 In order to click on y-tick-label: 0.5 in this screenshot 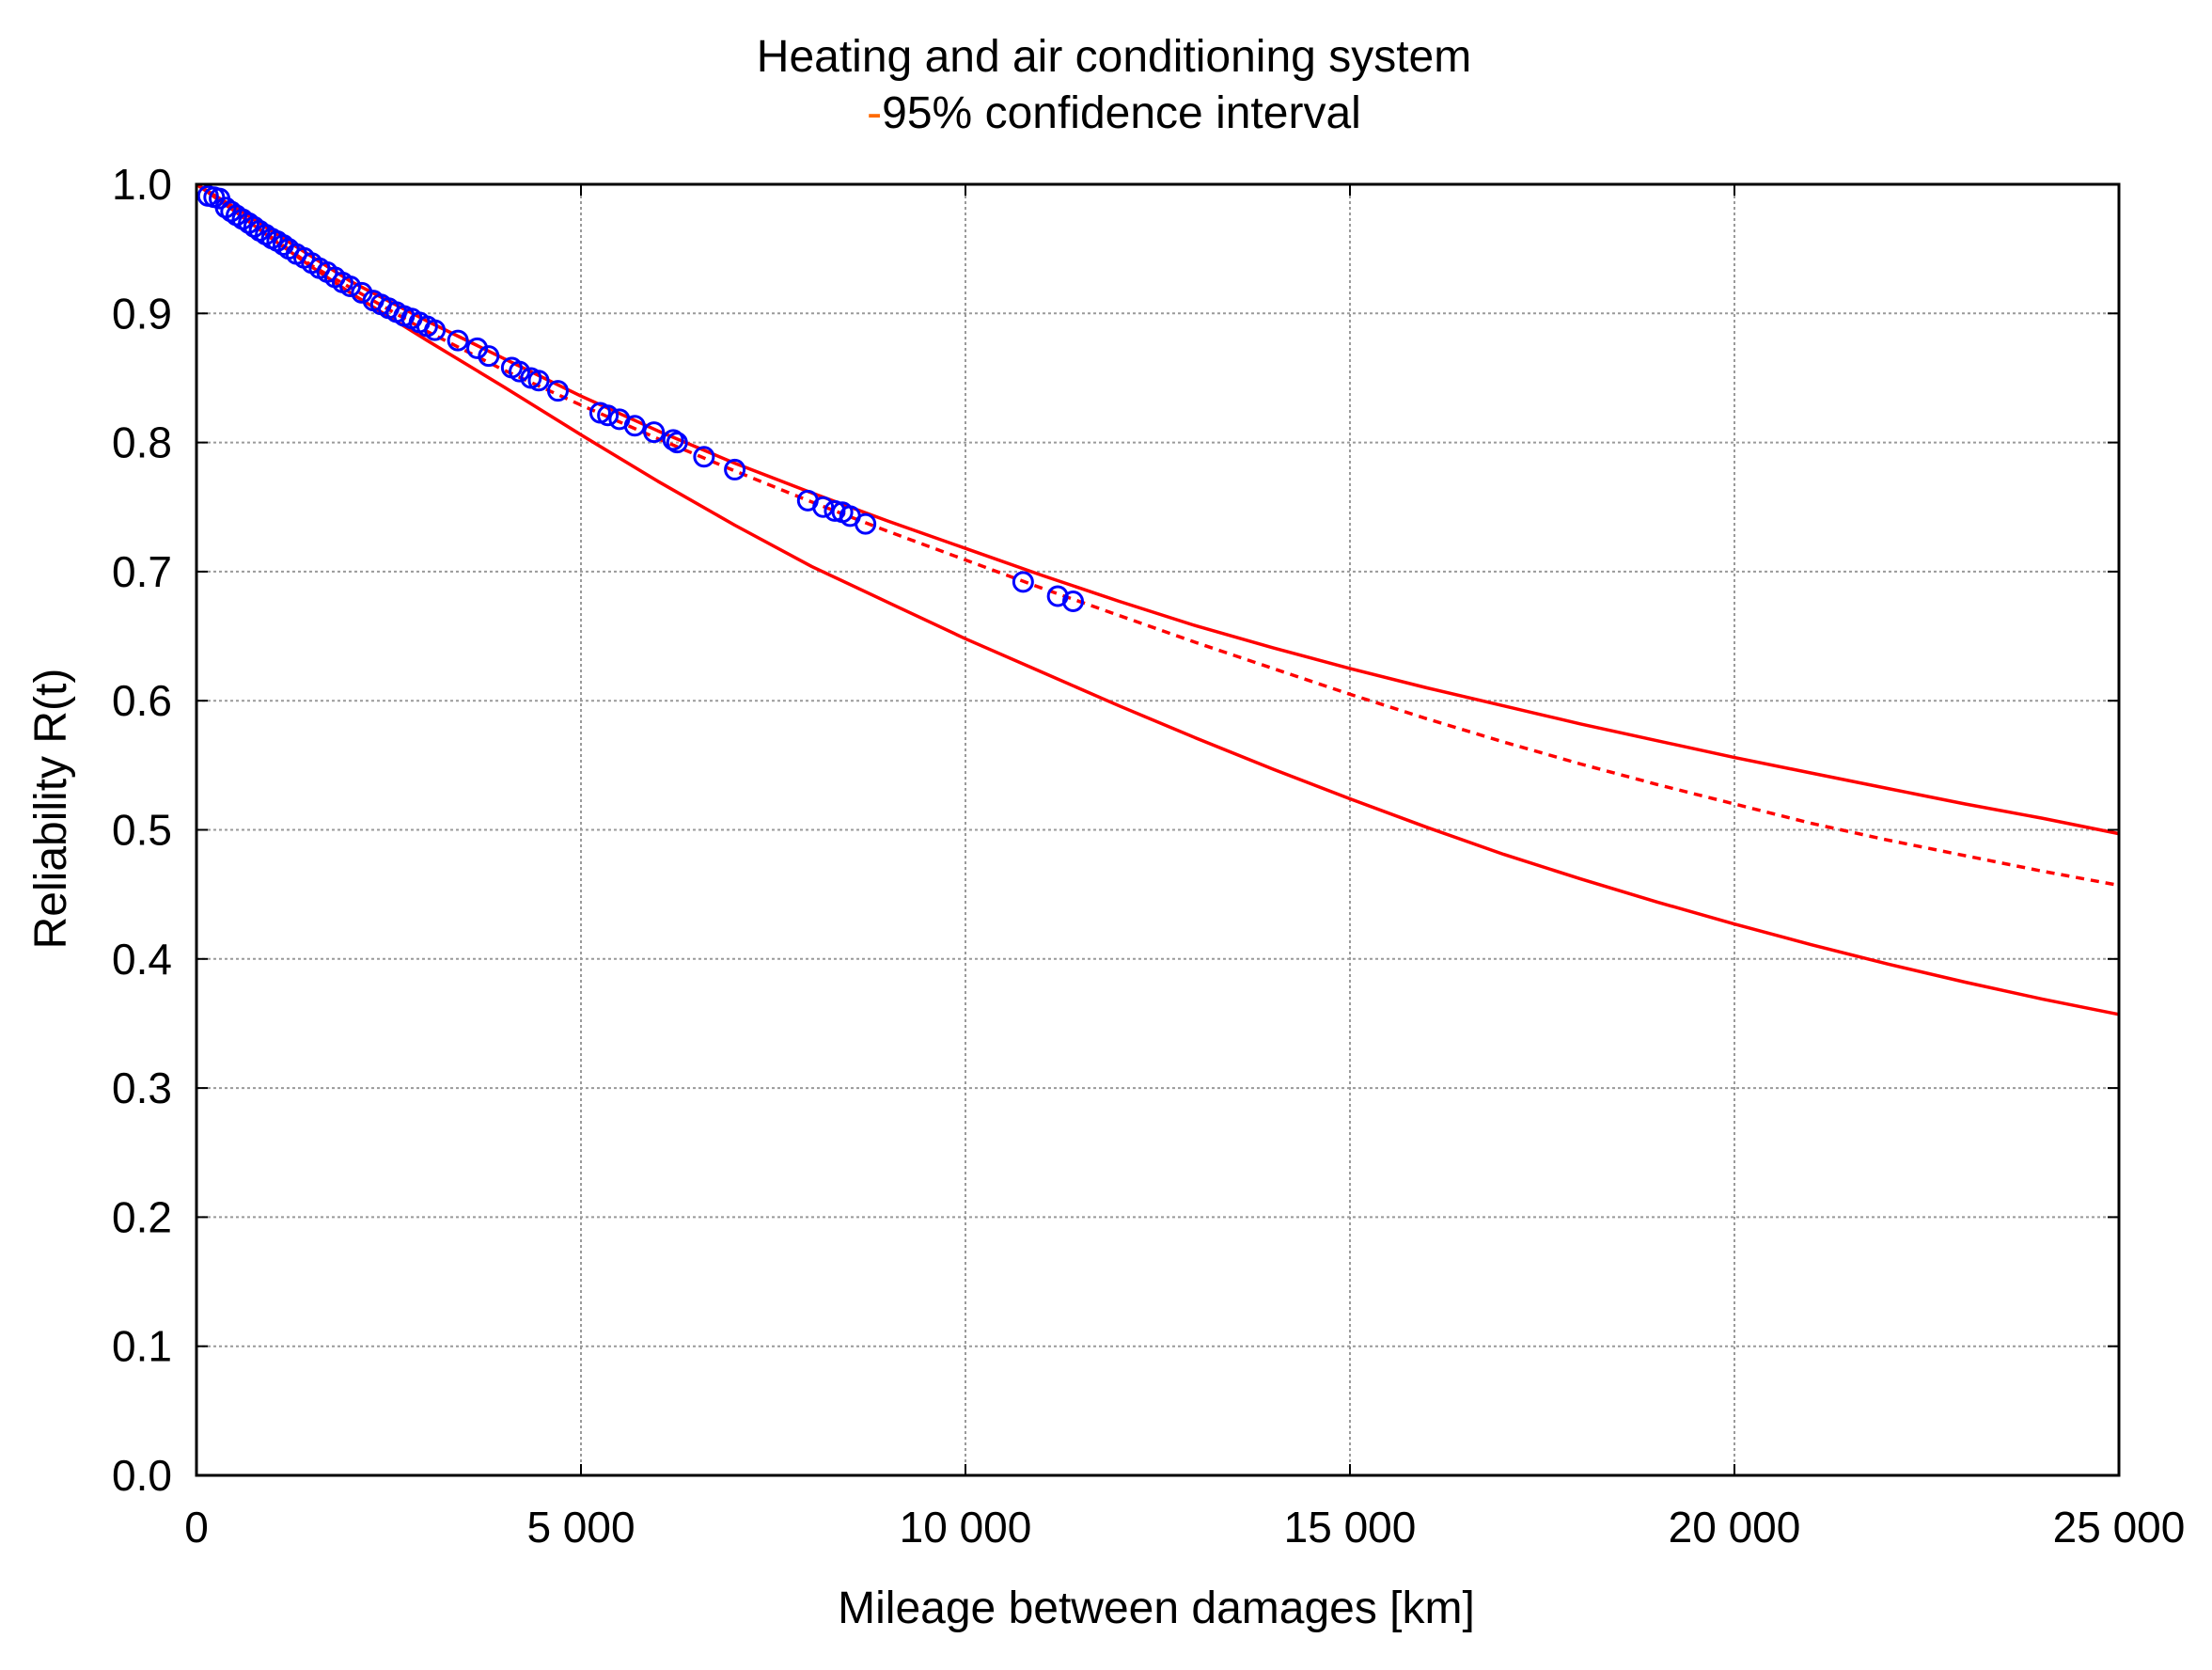, I will do `click(142, 830)`.